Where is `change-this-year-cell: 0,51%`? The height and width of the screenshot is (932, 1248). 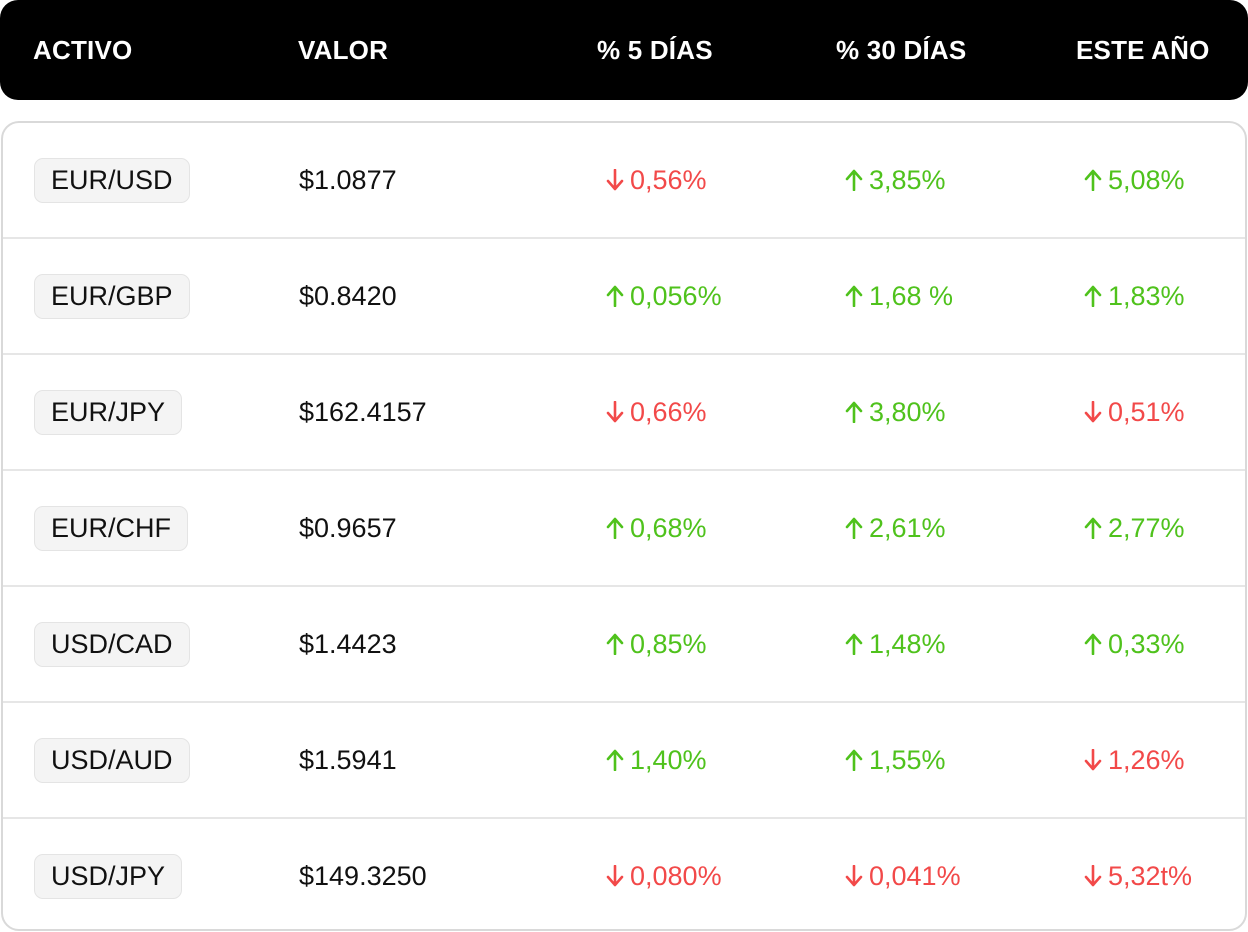
change-this-year-cell: 0,51% is located at coordinates (1134, 412).